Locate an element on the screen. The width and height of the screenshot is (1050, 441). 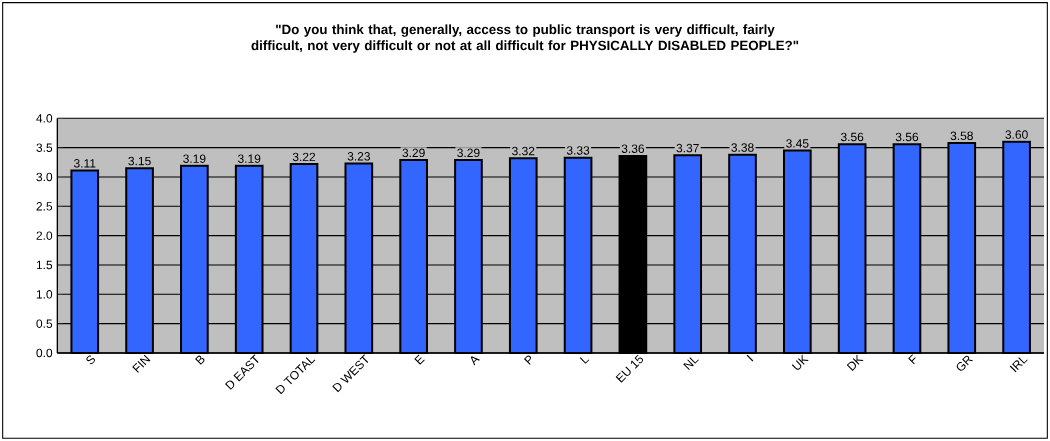
x-tick-label: E is located at coordinates (419, 359).